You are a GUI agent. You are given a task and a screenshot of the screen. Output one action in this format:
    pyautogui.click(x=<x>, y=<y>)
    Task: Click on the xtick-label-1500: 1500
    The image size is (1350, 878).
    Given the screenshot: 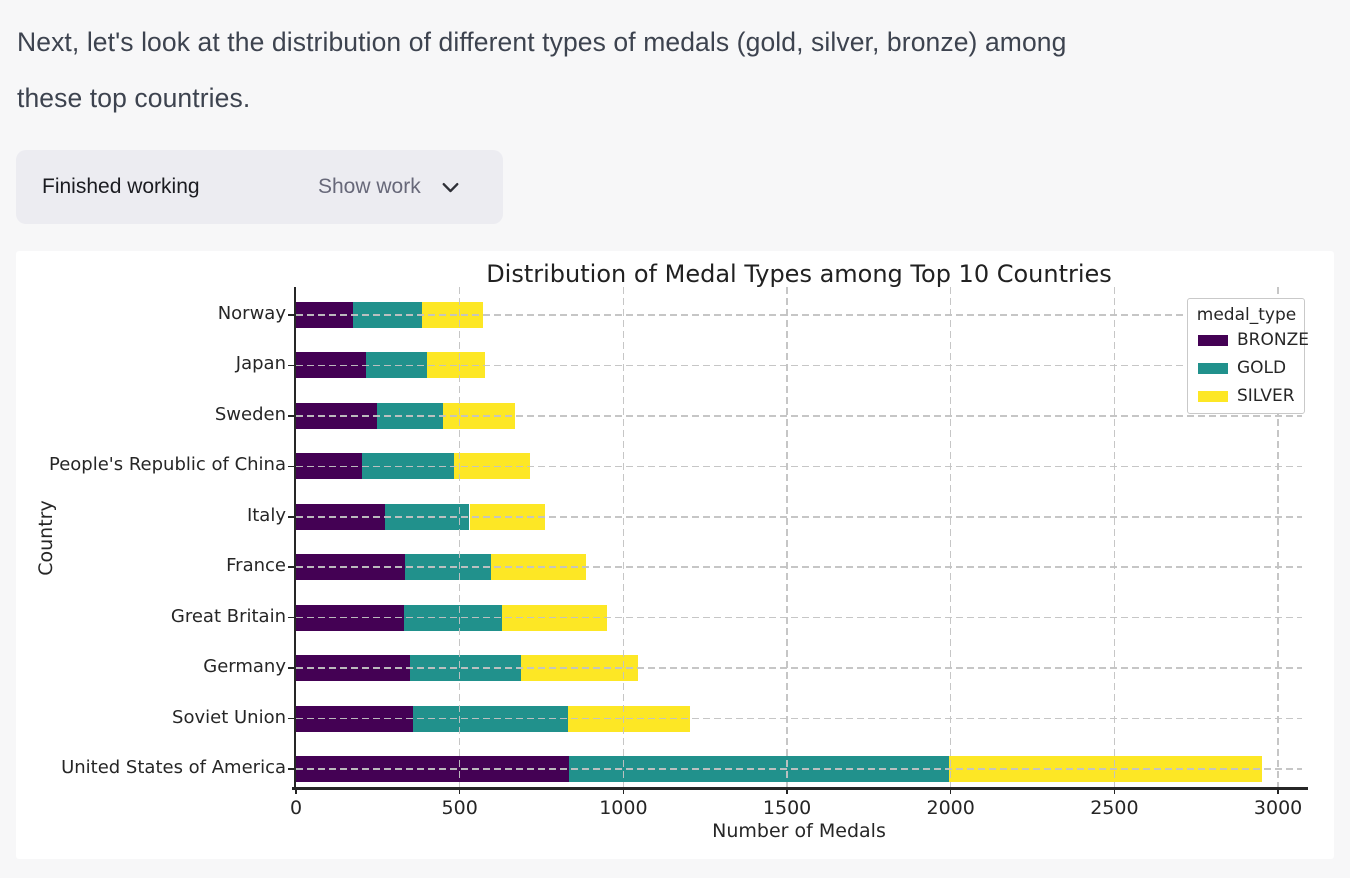 What is the action you would take?
    pyautogui.click(x=787, y=808)
    